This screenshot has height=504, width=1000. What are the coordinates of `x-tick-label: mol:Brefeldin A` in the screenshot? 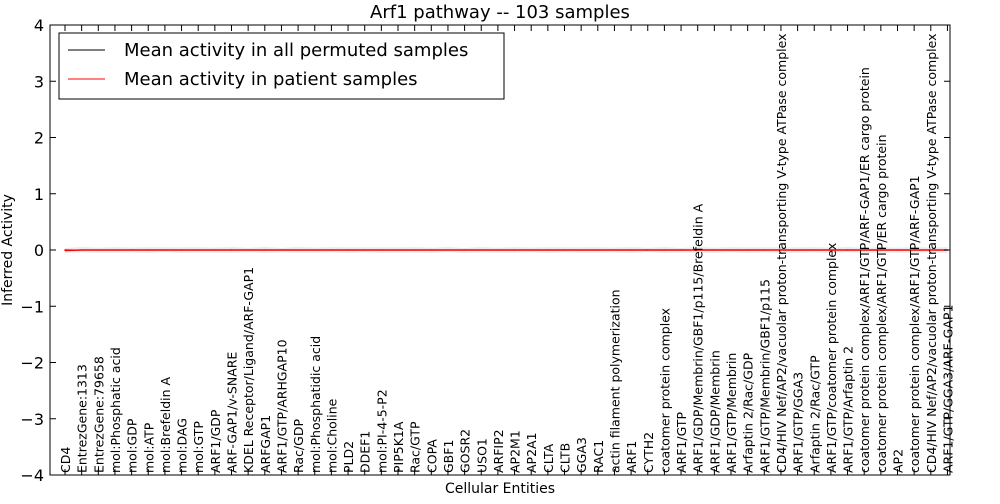 It's located at (165, 424).